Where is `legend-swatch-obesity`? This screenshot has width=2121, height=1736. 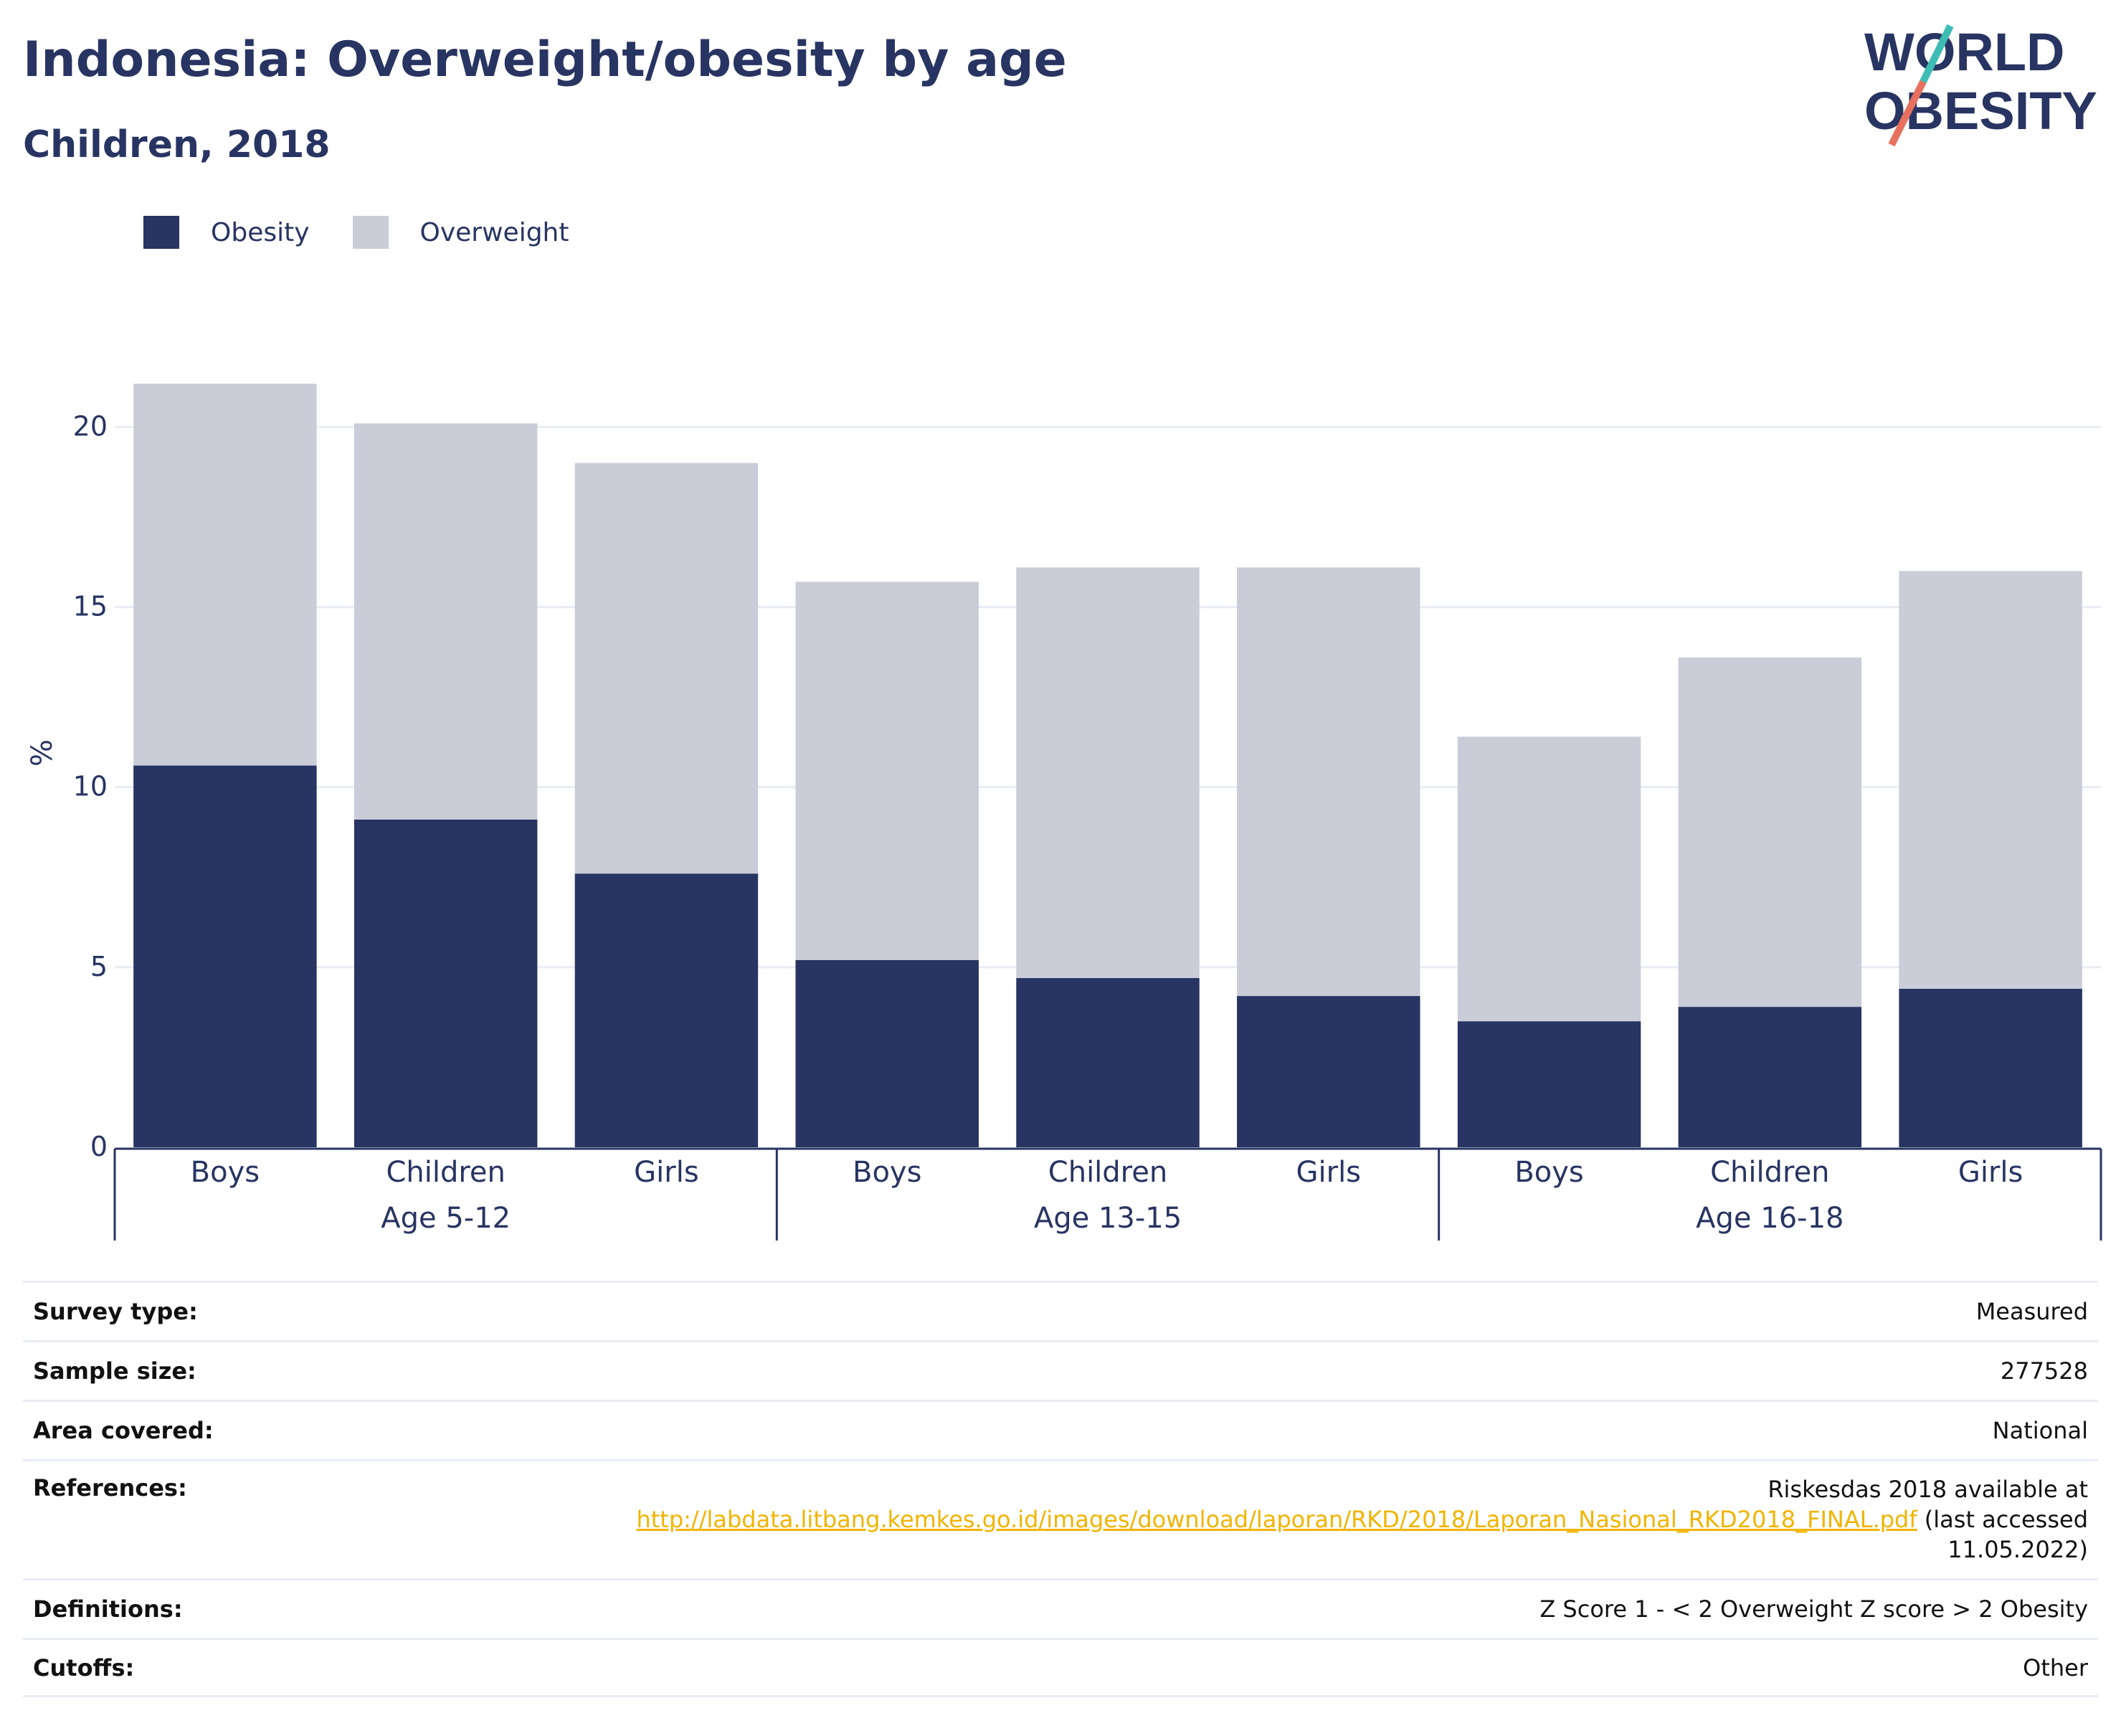 legend-swatch-obesity is located at coordinates (161, 232).